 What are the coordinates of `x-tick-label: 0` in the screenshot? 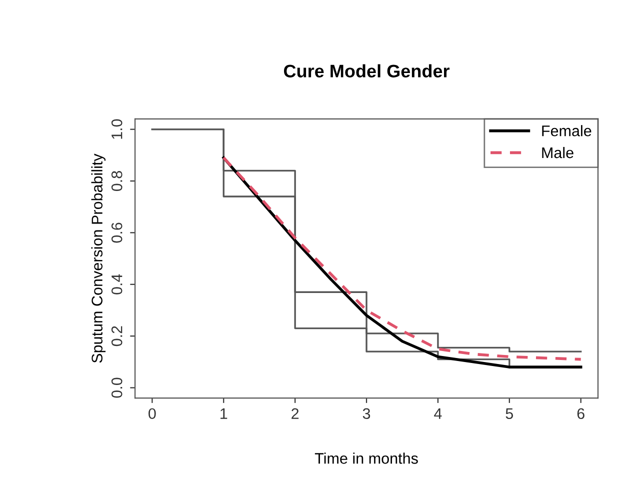 It's located at (152, 414).